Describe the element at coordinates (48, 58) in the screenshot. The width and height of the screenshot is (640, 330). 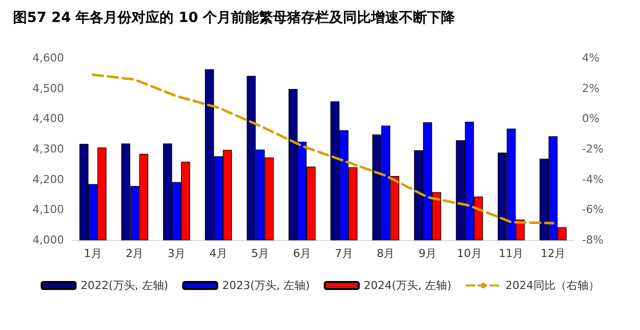
I see `y-tick-label: 4,600` at that location.